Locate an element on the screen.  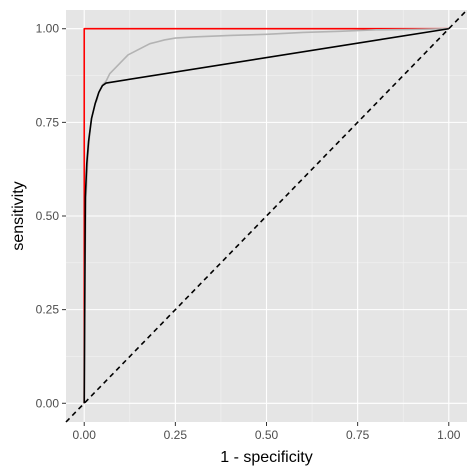
x-axis-title: 1 - specificity is located at coordinates (266, 457).